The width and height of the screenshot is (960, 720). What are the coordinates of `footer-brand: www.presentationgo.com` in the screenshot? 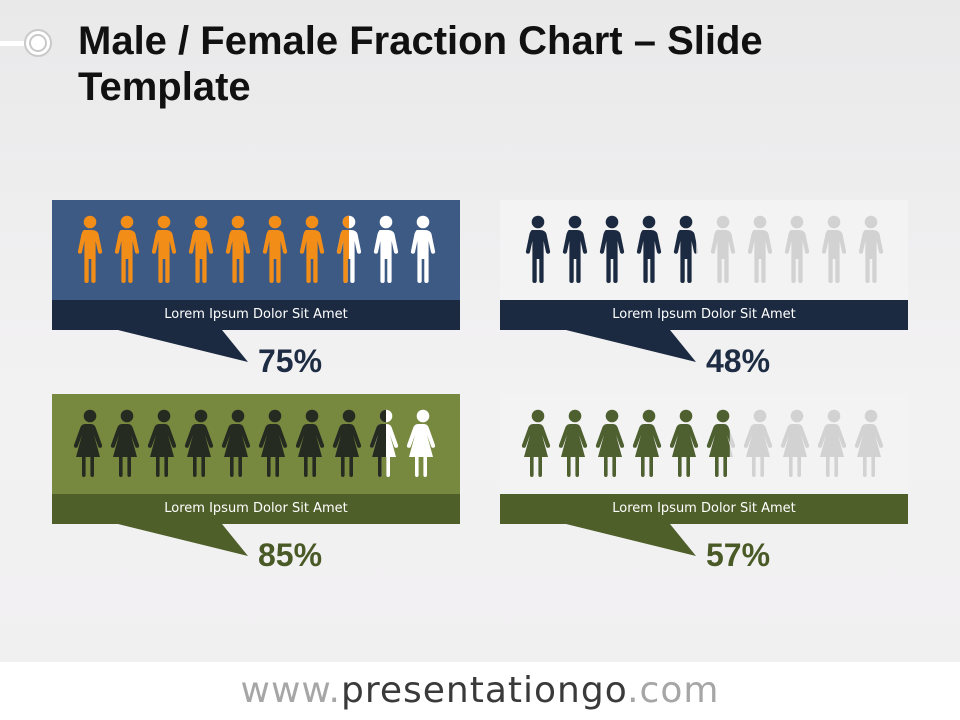 It's located at (480, 691).